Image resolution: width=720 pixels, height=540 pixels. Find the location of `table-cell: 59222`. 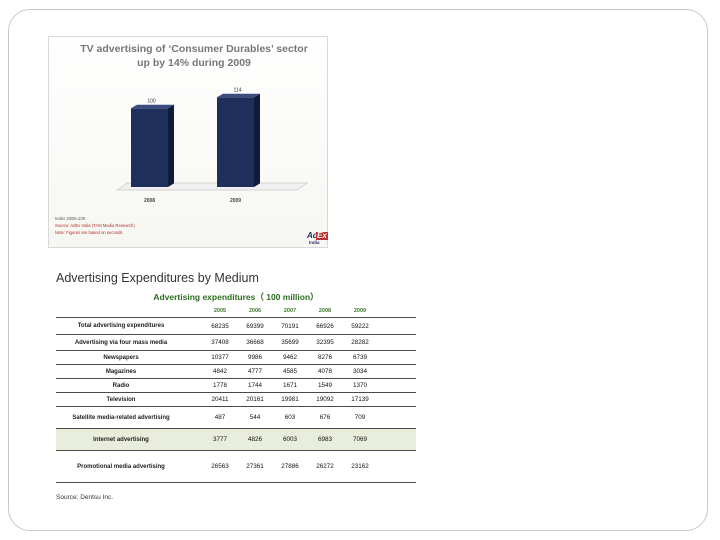

table-cell: 59222 is located at coordinates (360, 326).